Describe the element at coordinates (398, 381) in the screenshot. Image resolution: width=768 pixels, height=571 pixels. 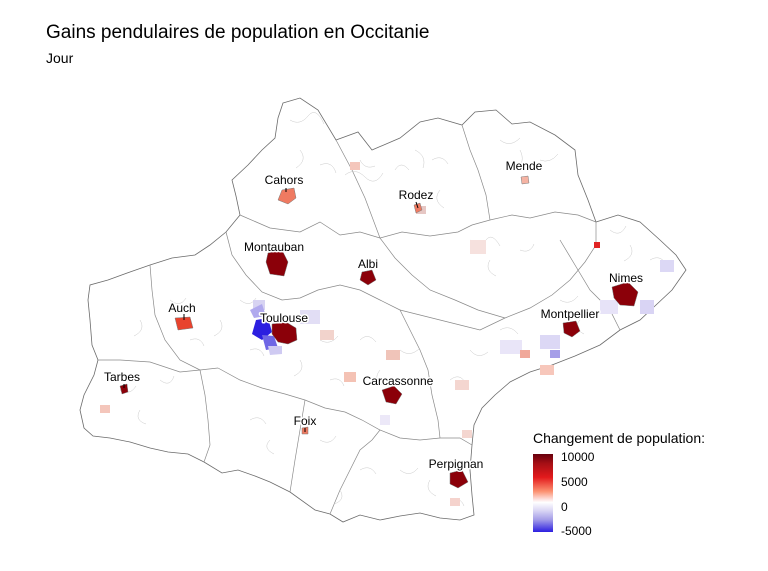
I see `city-label-carcassonne: Carcassonne` at that location.